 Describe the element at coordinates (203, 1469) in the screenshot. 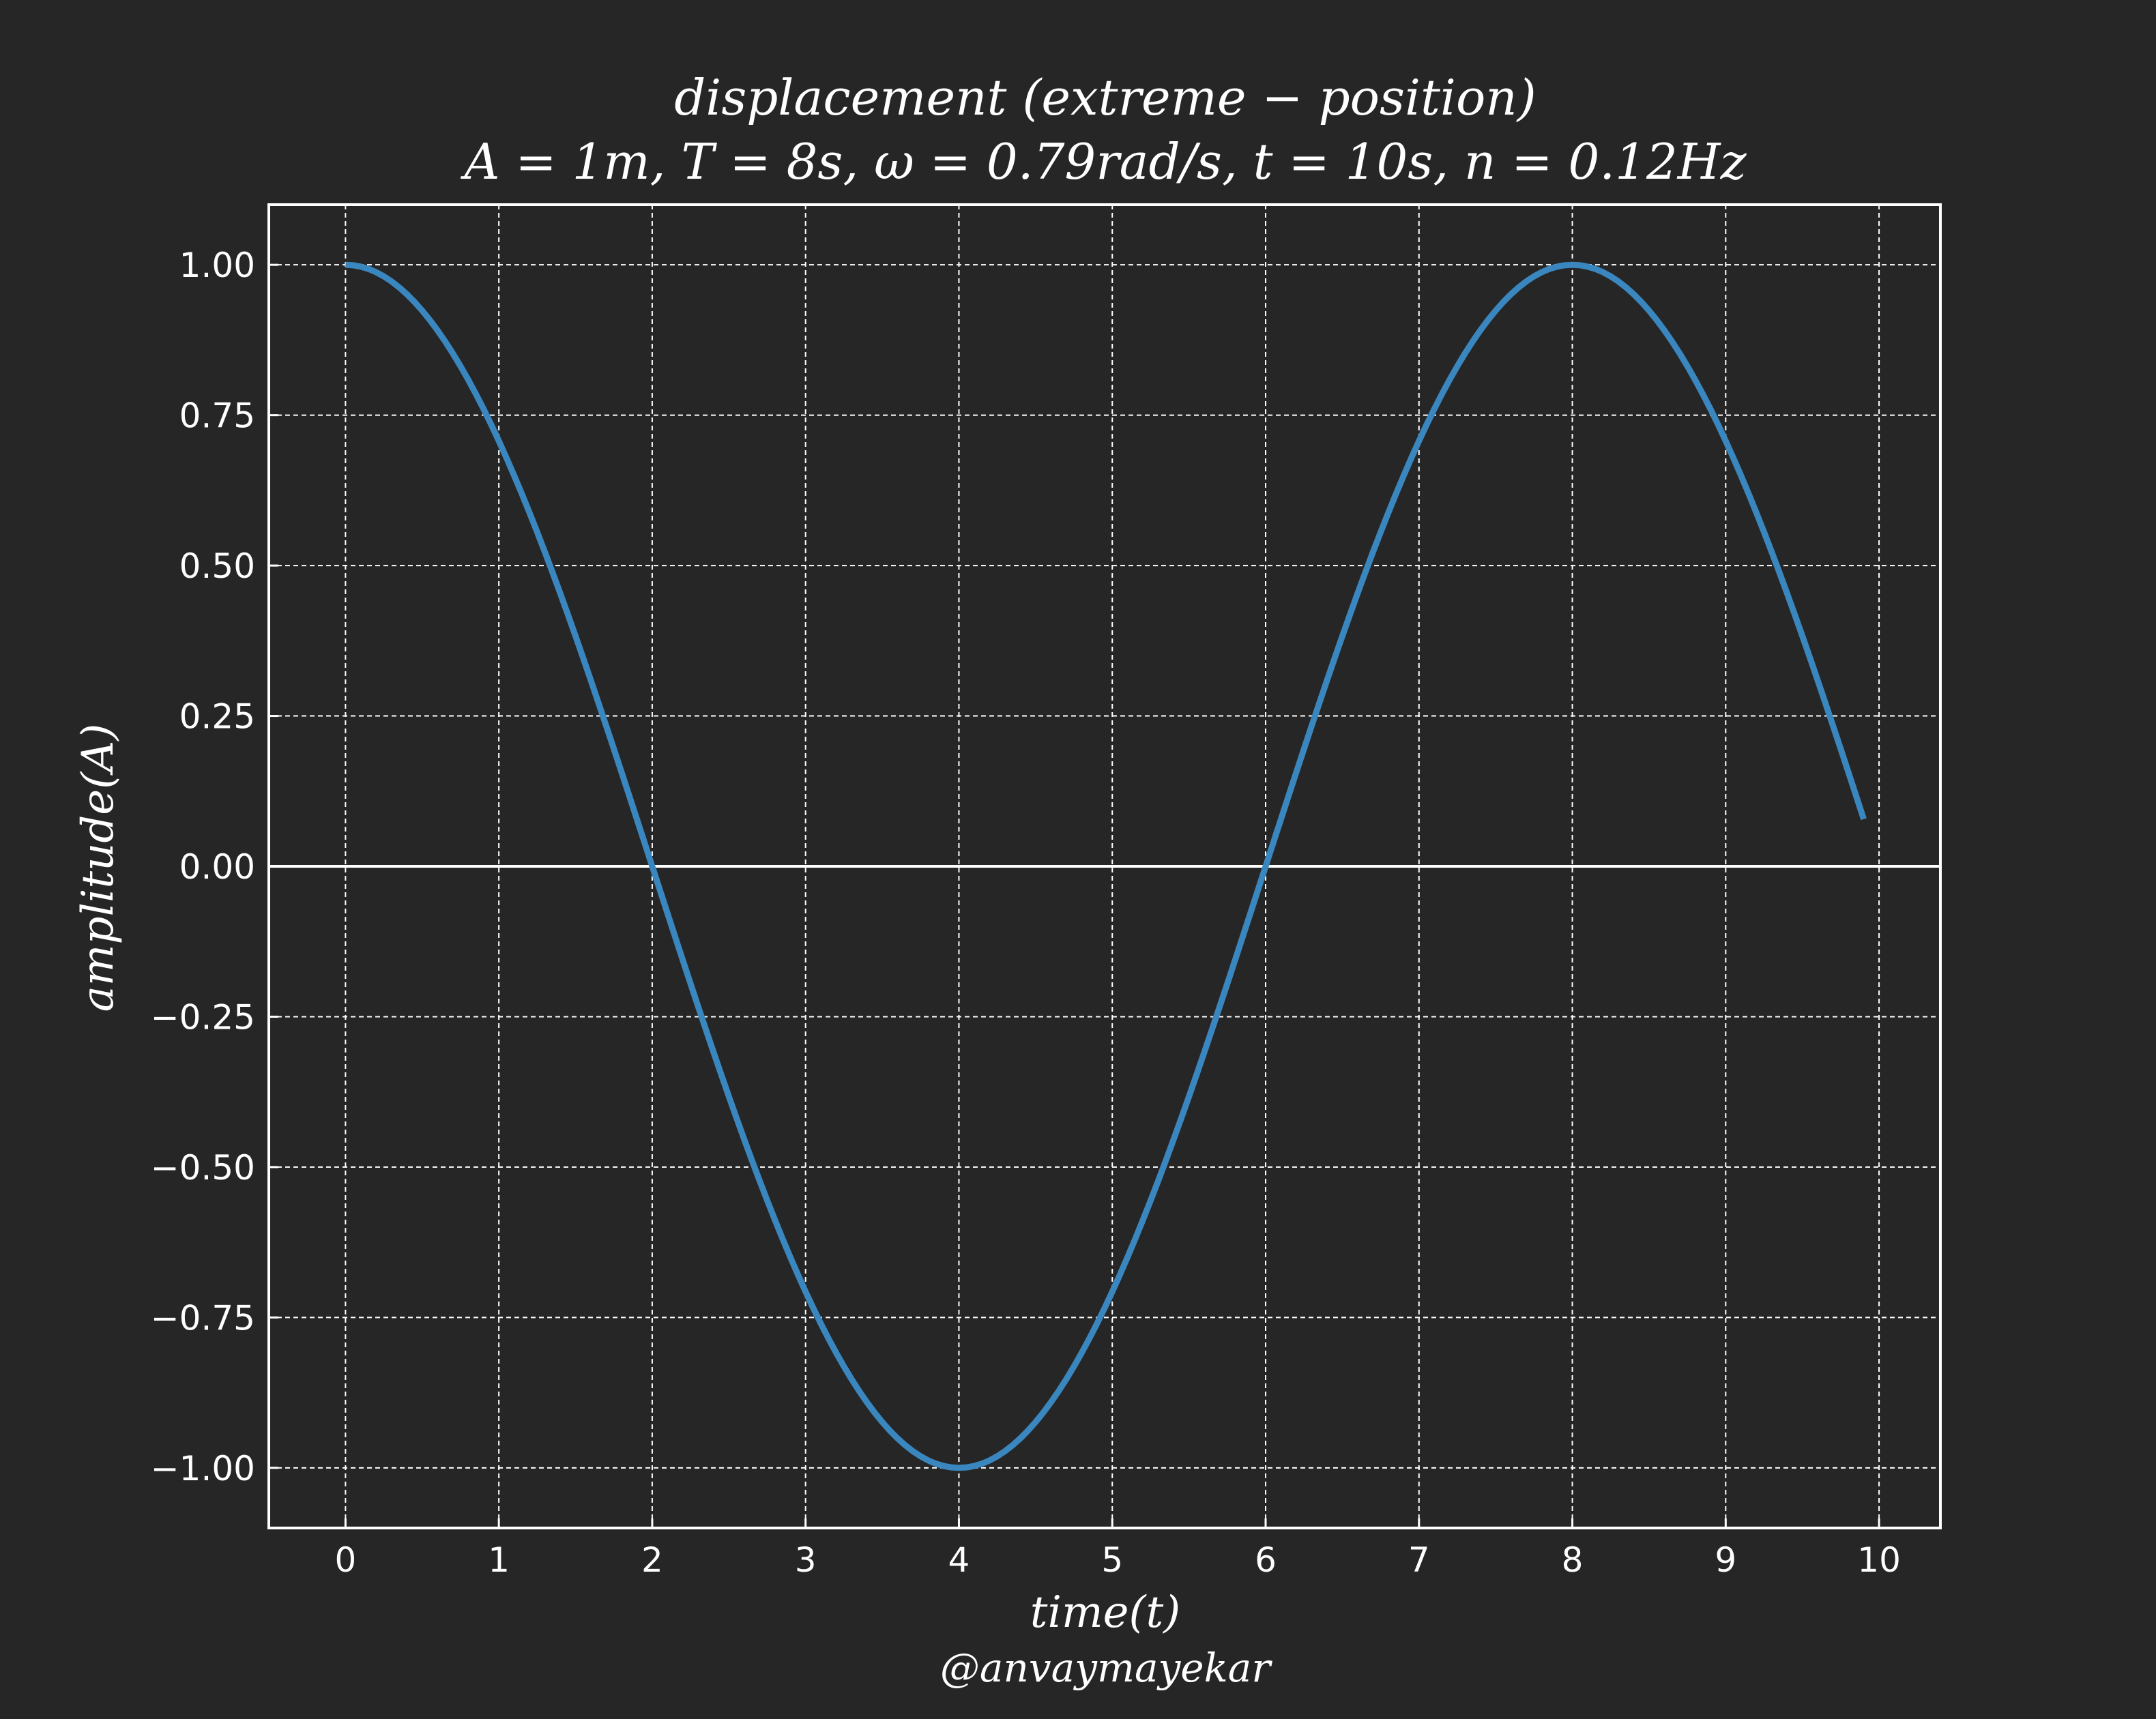

I see `y-tick-label: −1.00` at that location.